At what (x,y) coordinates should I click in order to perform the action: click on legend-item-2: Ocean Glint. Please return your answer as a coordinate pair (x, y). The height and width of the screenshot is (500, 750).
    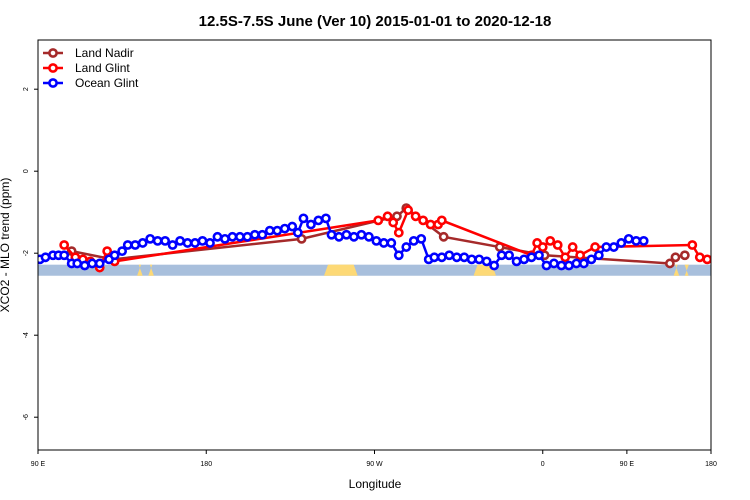
    Looking at the image, I should click on (91, 83).